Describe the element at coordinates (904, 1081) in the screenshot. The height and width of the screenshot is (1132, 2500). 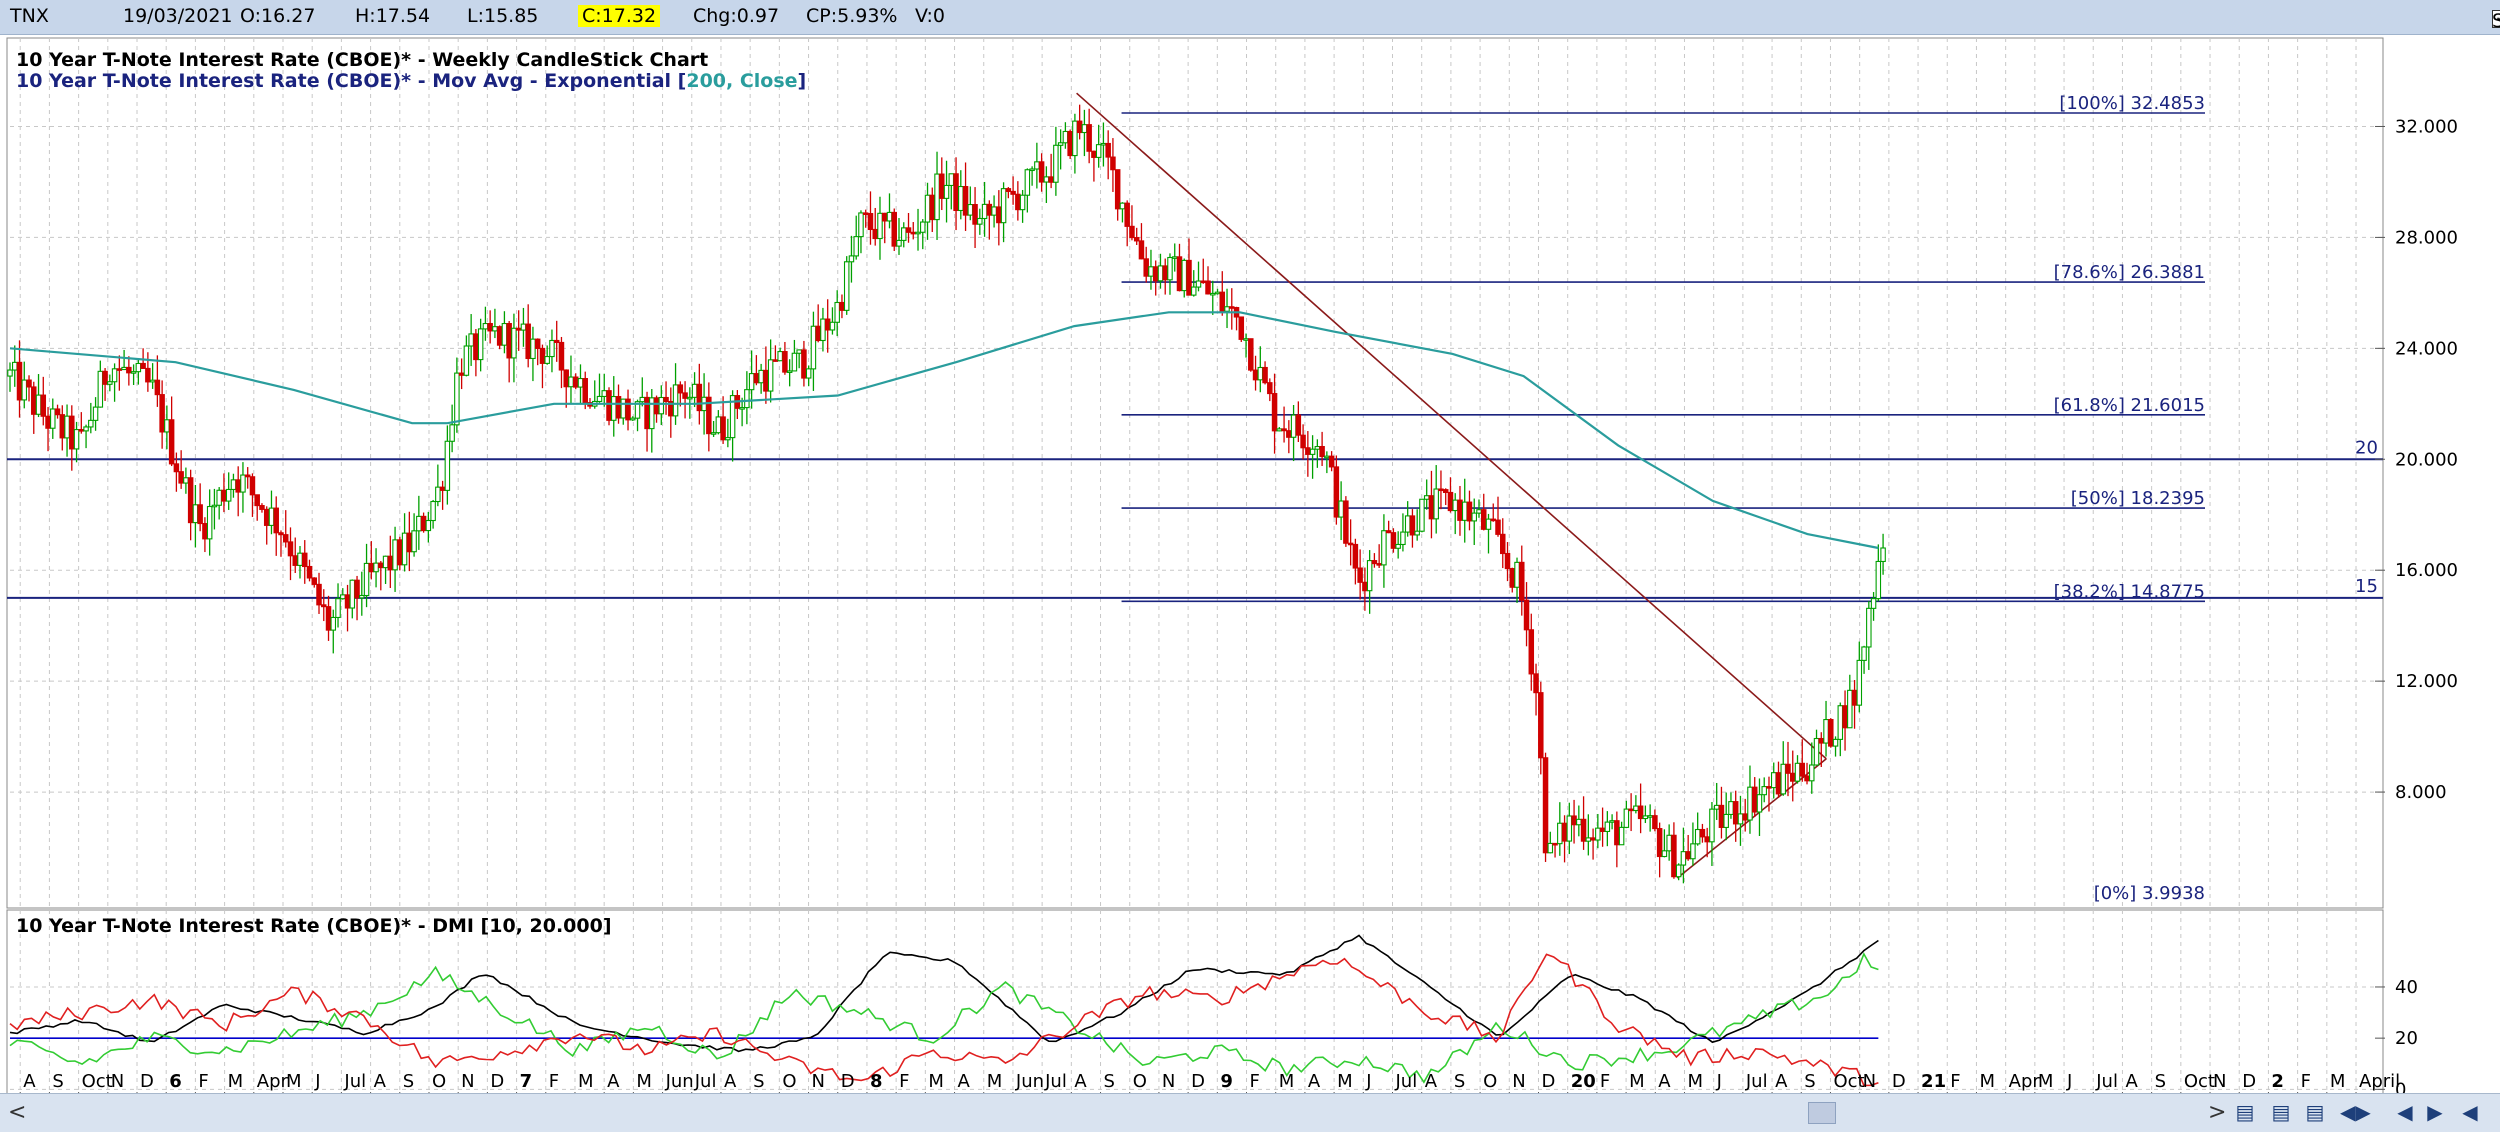
I see `x-tick-label: F` at that location.